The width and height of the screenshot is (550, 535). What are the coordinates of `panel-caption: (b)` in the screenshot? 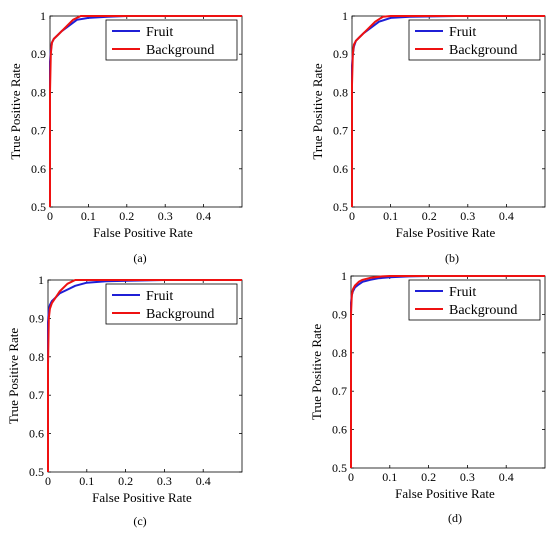 It's located at (452, 258).